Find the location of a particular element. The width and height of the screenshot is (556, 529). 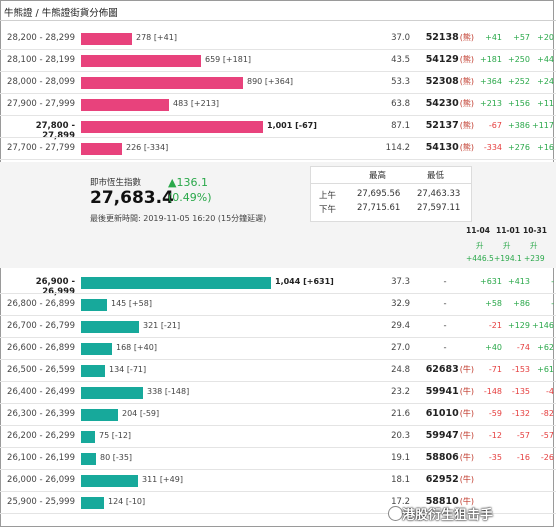

warrant-code-link: 52308(熊) is located at coordinates (447, 81).